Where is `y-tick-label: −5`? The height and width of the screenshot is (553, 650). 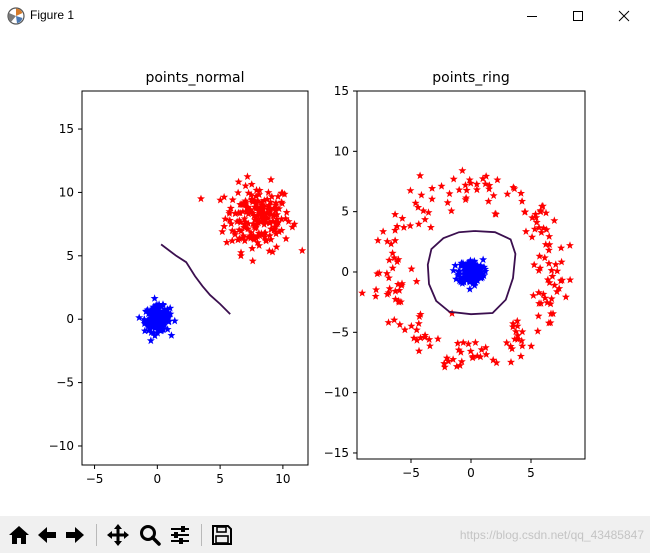
y-tick-label: −5 is located at coordinates (340, 332).